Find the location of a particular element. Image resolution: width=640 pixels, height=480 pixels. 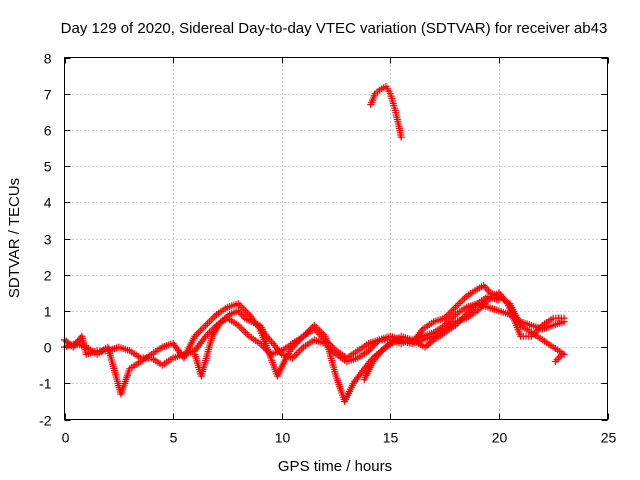

y-tick-label: 4 is located at coordinates (48, 203).